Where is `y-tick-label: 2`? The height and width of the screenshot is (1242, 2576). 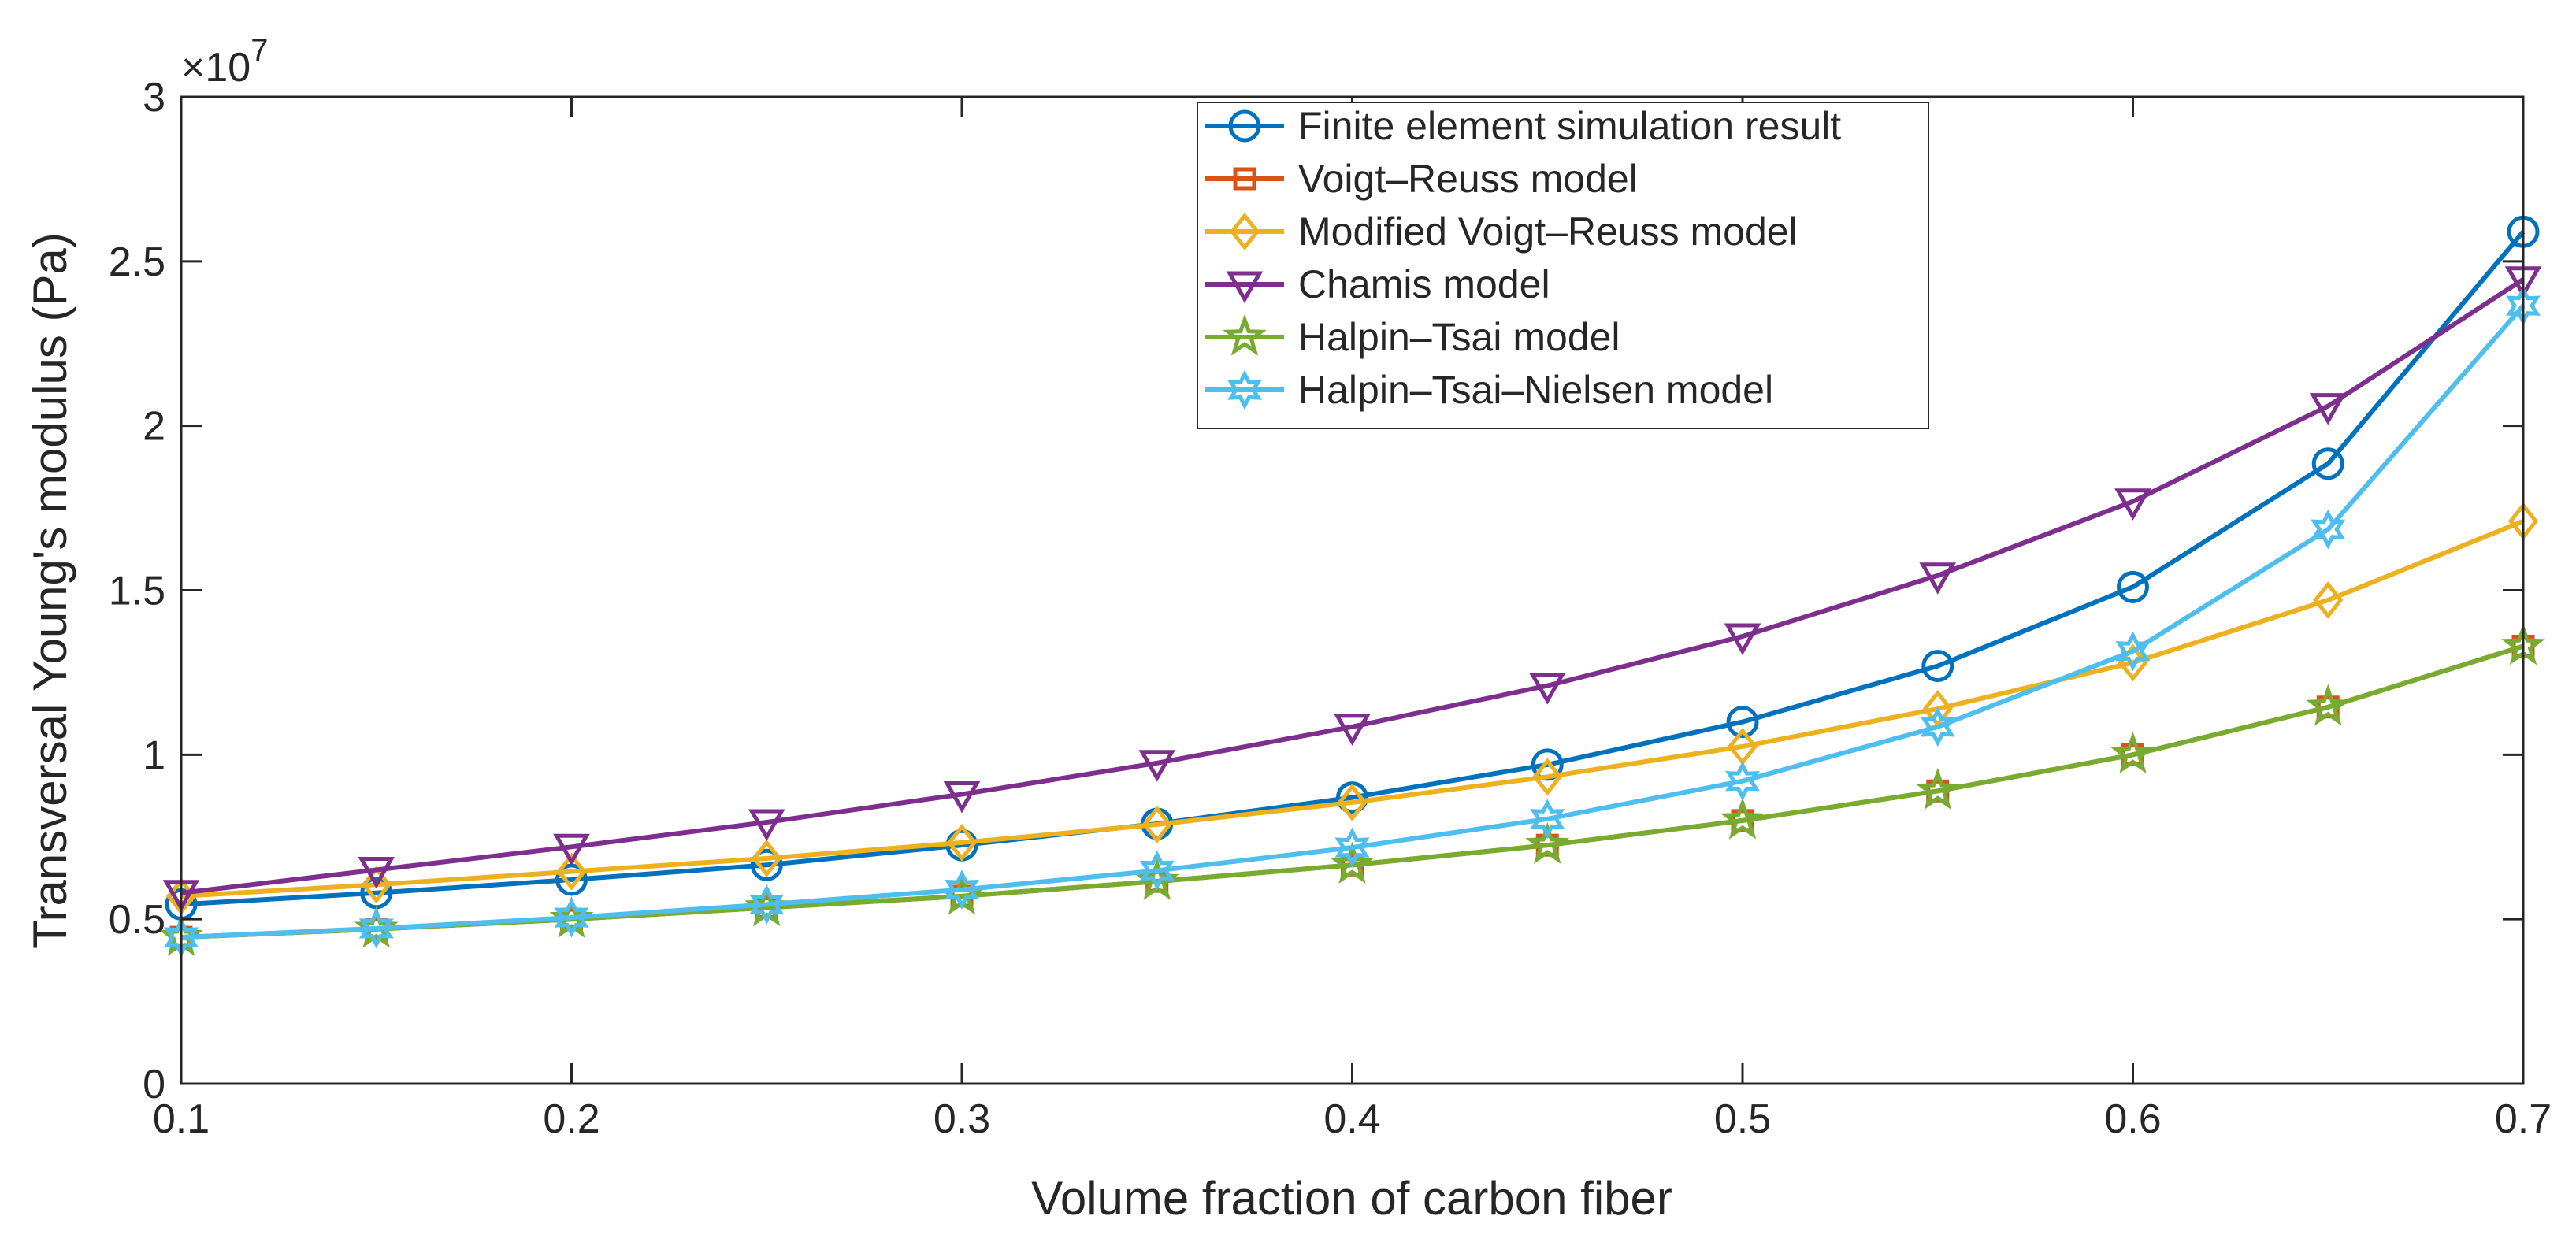
y-tick-label: 2 is located at coordinates (154, 427).